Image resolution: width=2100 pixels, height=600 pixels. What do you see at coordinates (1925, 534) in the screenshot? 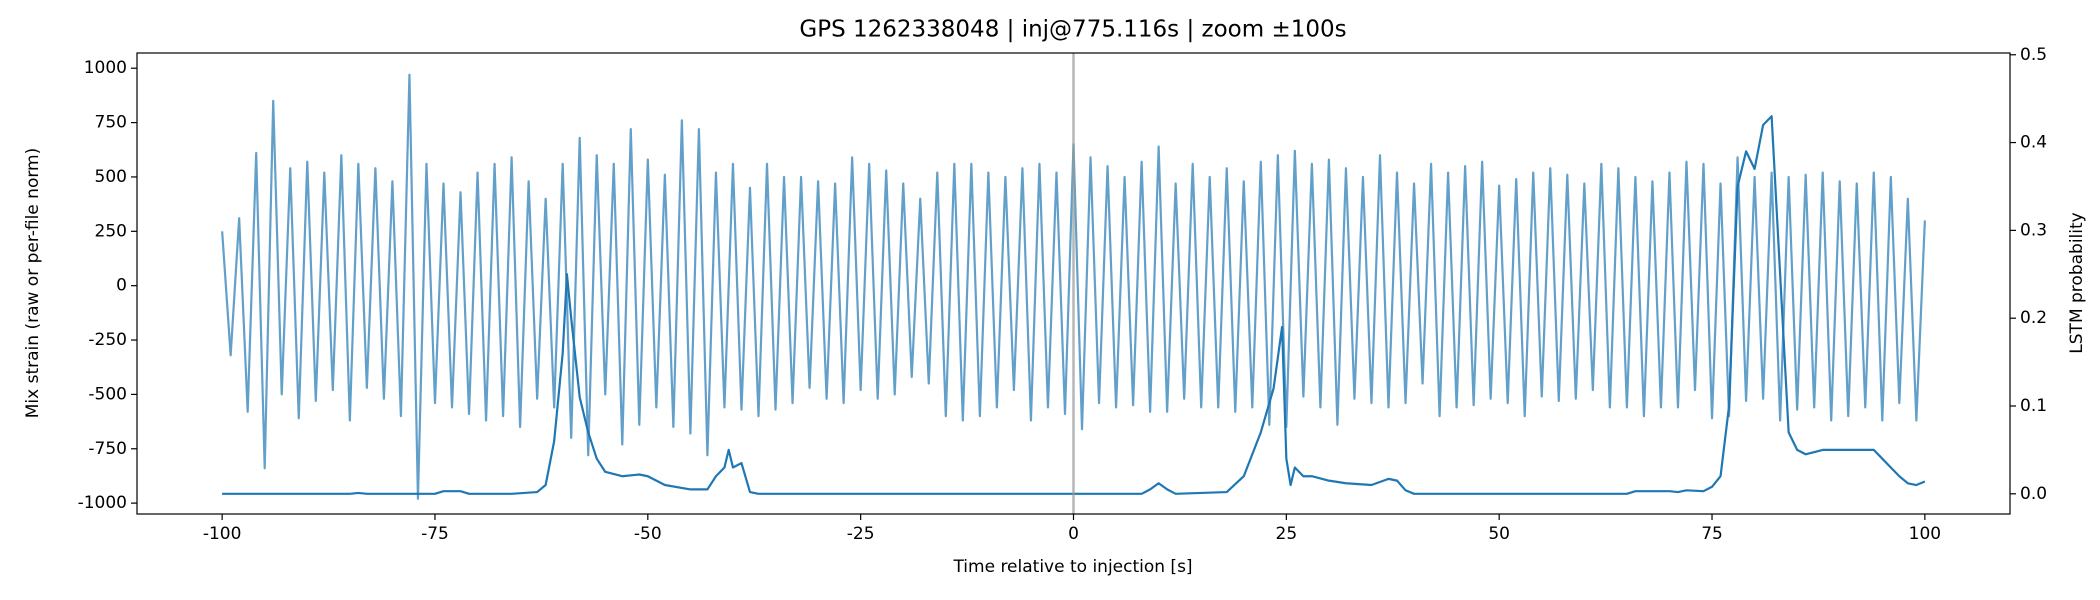
I see `x-tick-label: 100` at bounding box center [1925, 534].